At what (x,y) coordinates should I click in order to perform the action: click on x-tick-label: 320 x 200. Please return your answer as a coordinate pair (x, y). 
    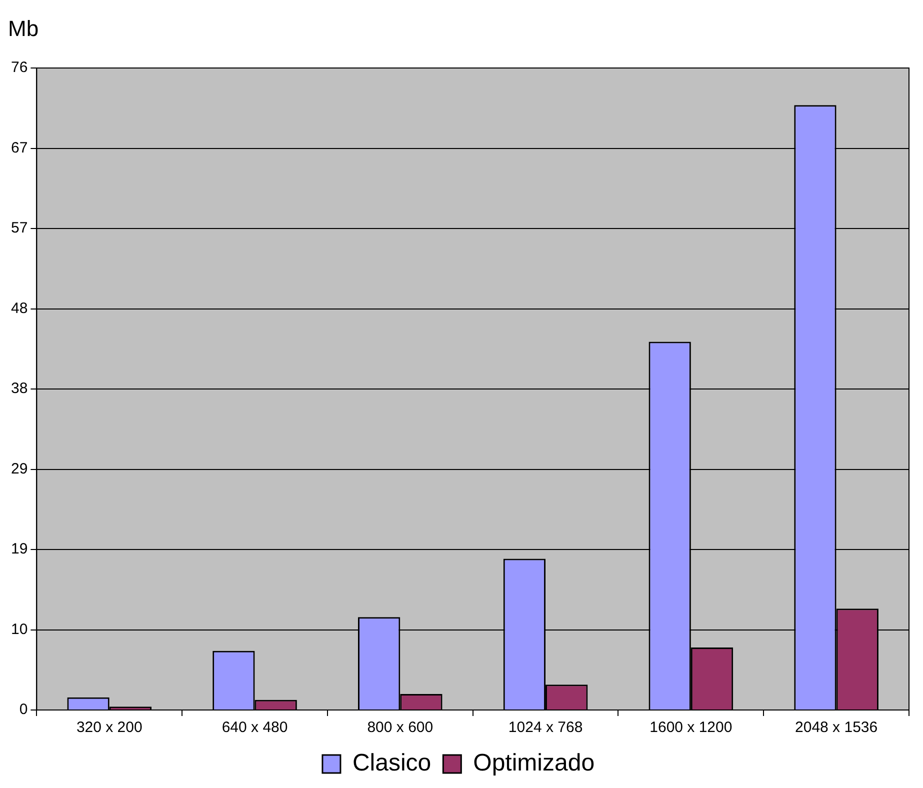
    Looking at the image, I should click on (109, 727).